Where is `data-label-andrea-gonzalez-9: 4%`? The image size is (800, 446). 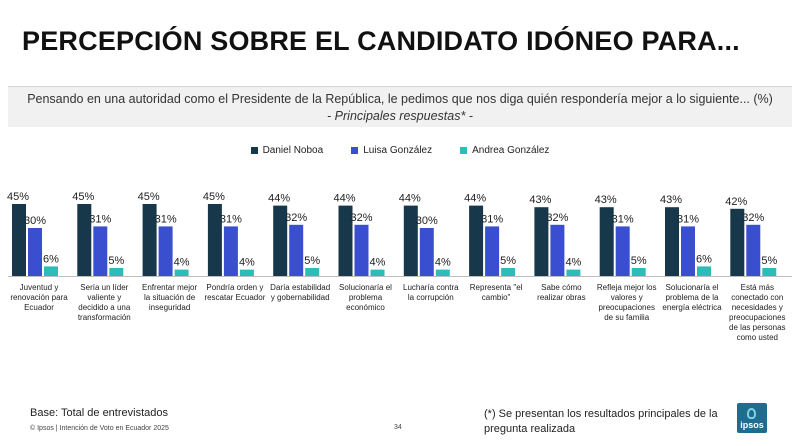
data-label-andrea-gonzalez-9: 4% is located at coordinates (573, 263).